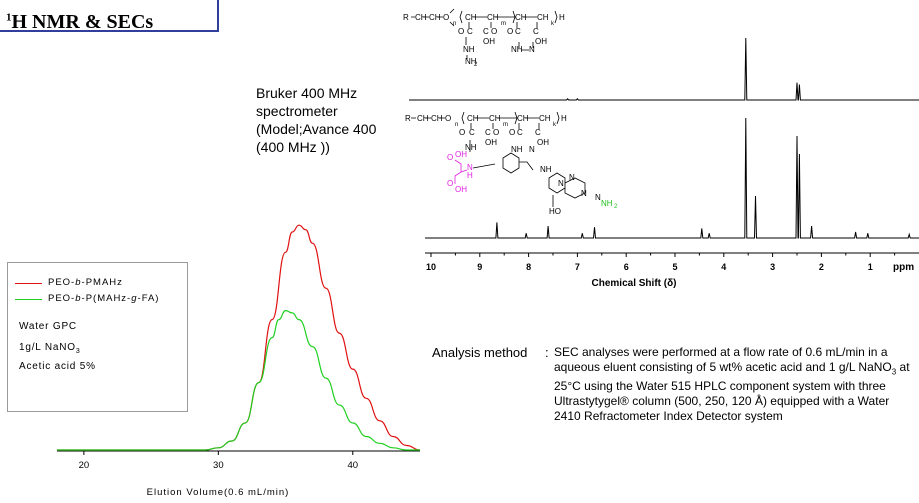 This screenshot has width=919, height=503. I want to click on gpc-x-axis-label: Elution Volume(0.6 mL/min), so click(218, 492).